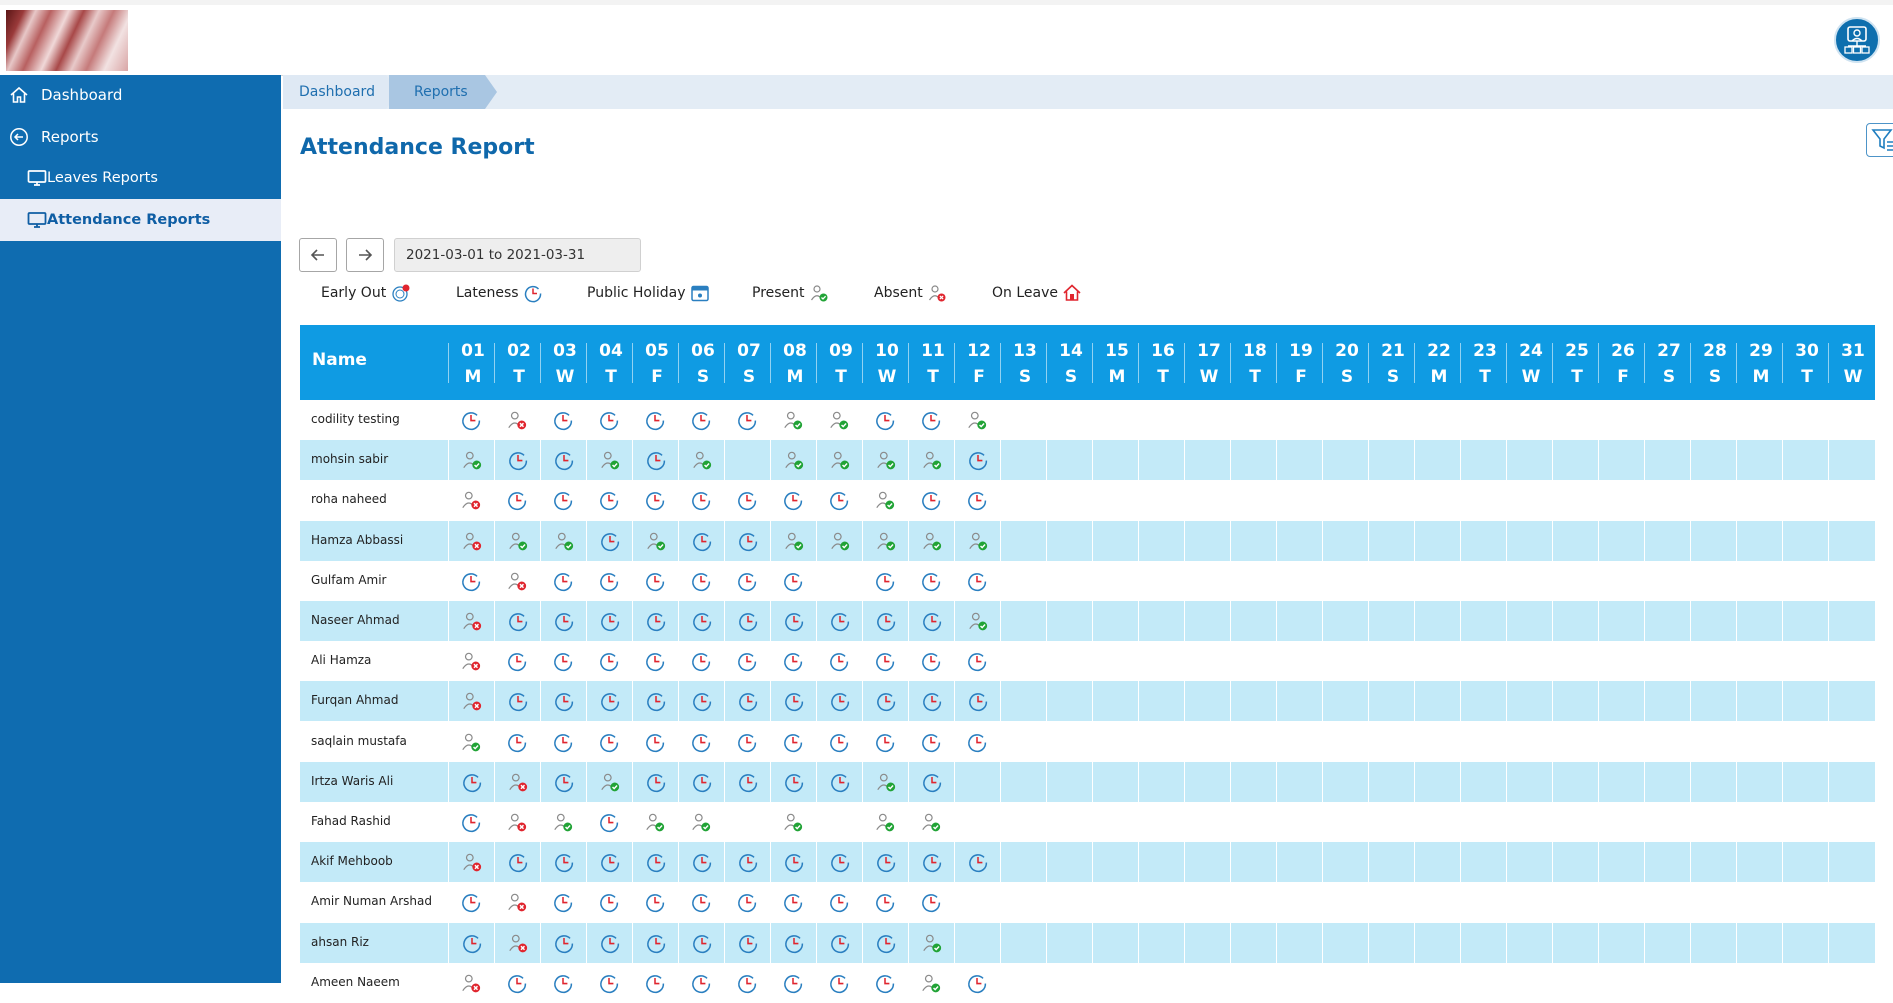 Image resolution: width=1893 pixels, height=1003 pixels. I want to click on table-row: Hamza Abbassi, so click(1087, 540).